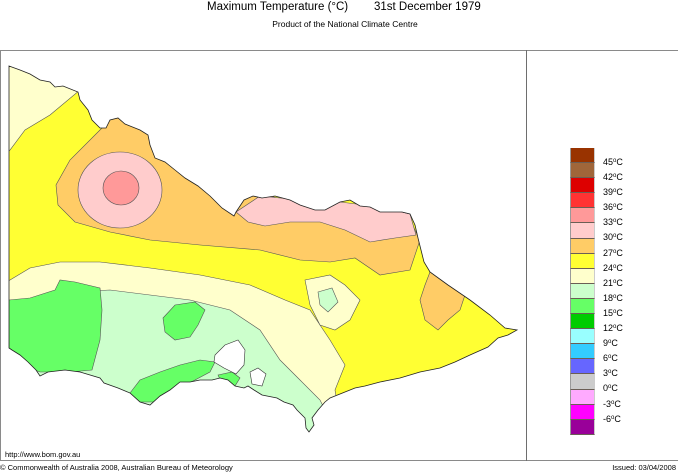 The image size is (680, 474). I want to click on legend-item: 39oC, so click(605, 187).